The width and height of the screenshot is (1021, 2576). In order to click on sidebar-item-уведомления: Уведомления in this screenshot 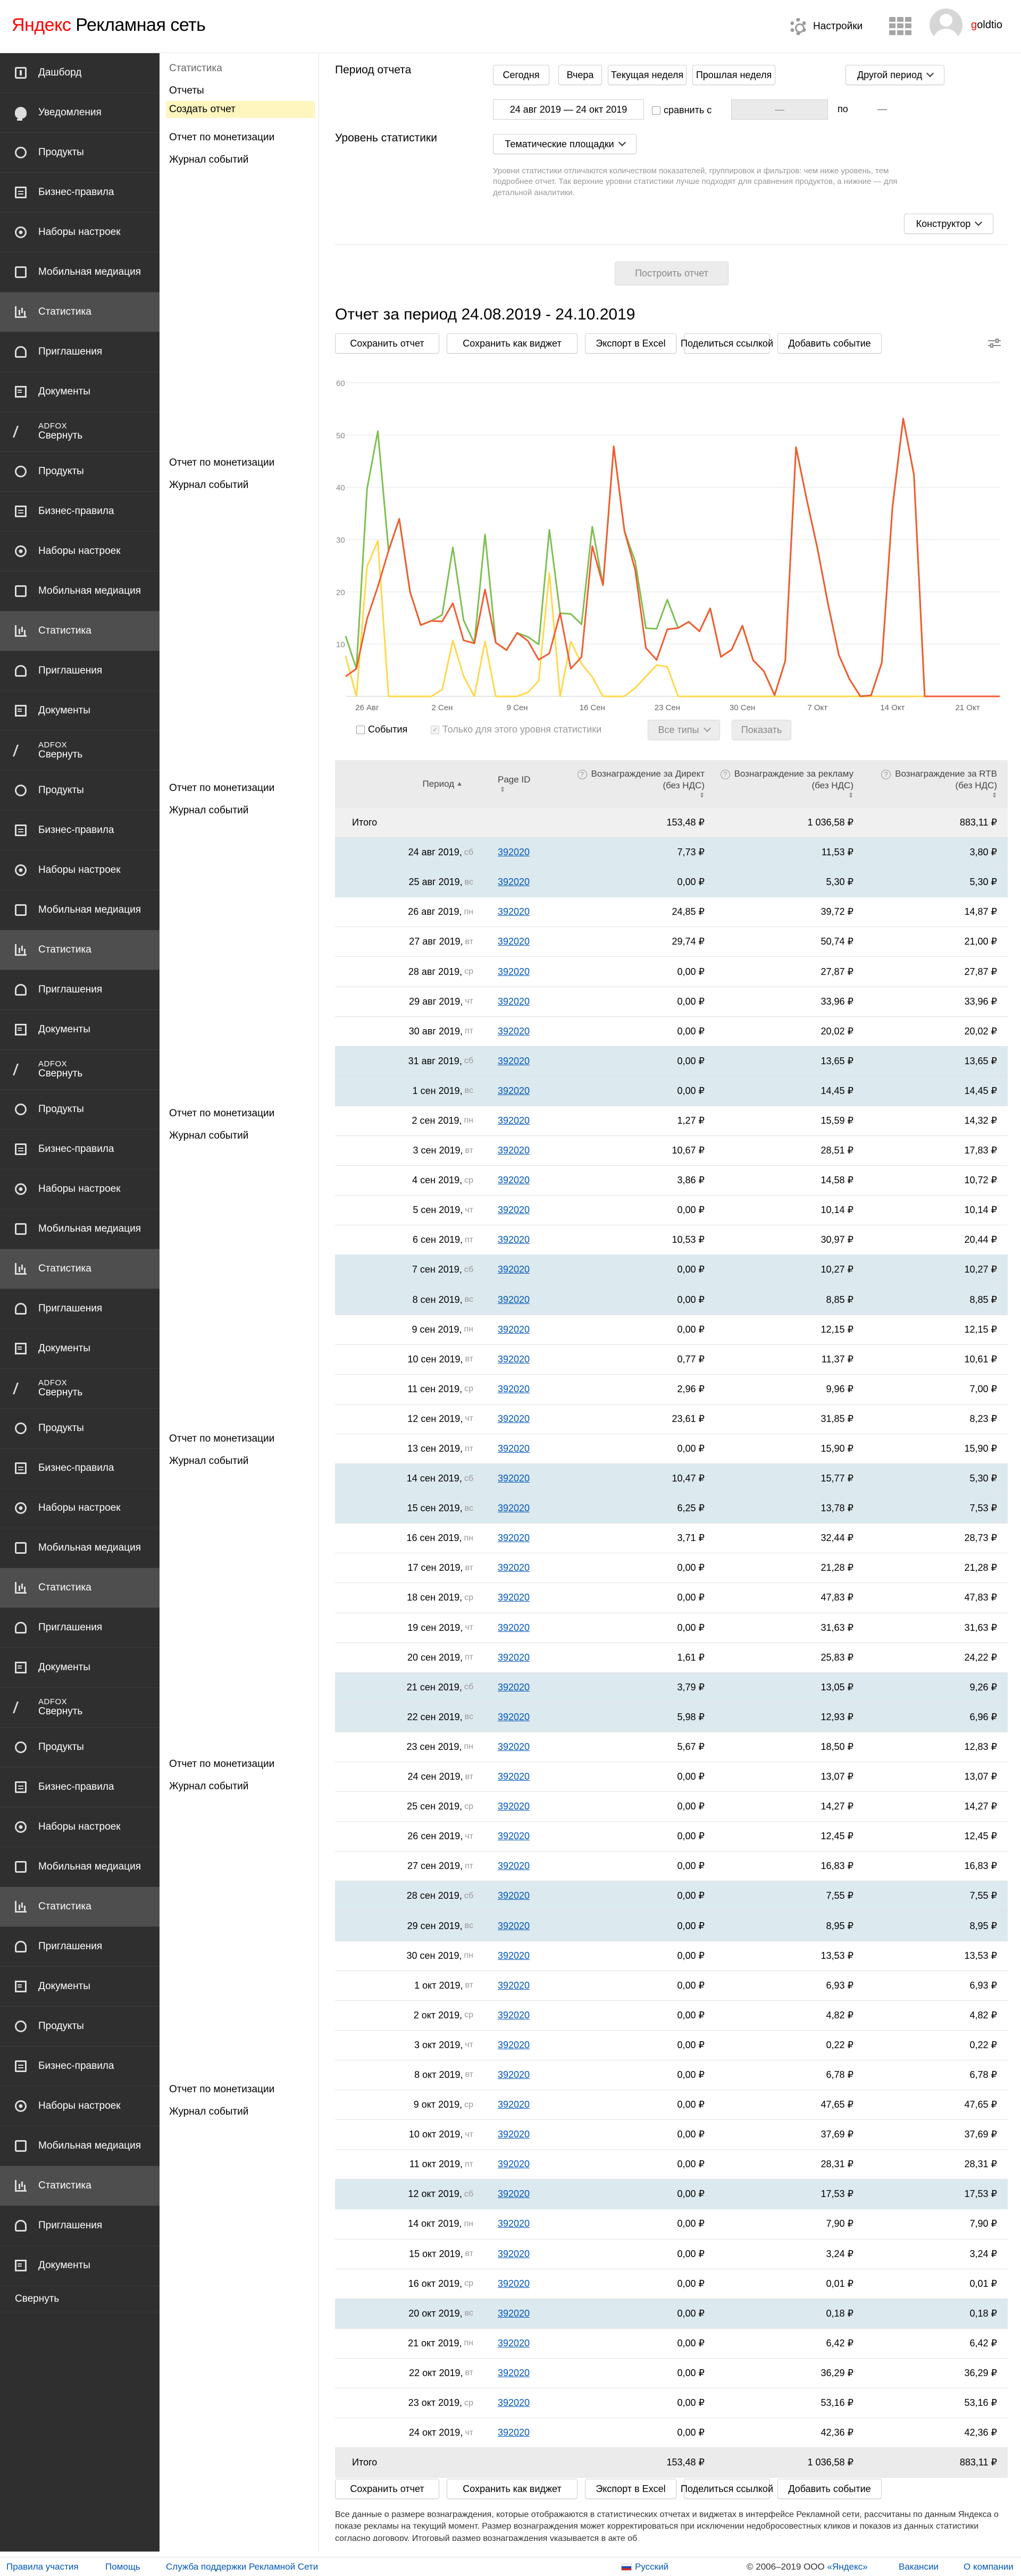, I will do `click(80, 113)`.